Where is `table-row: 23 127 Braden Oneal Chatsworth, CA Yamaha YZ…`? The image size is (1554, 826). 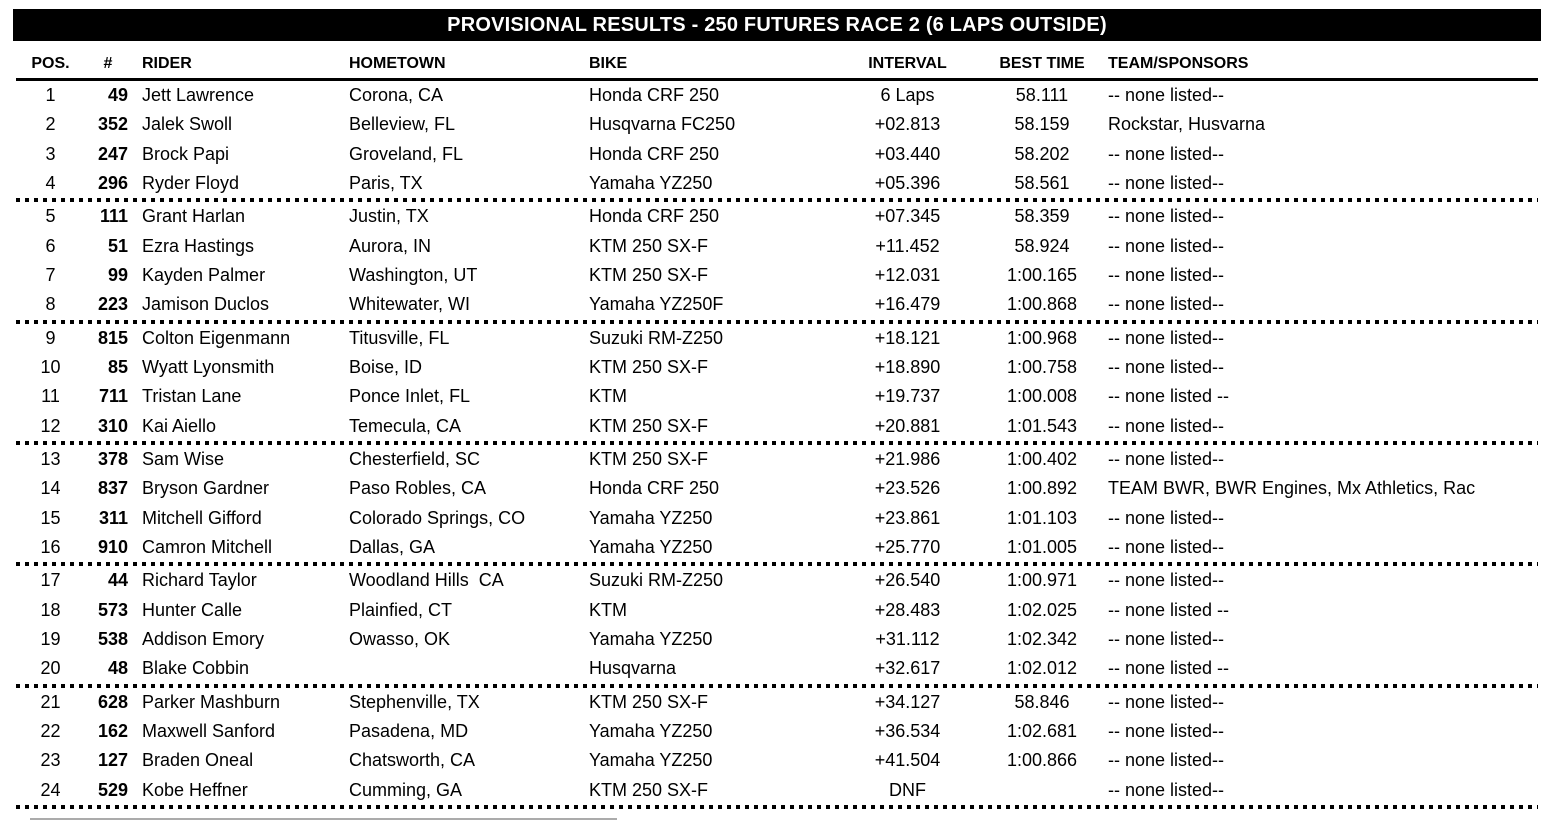 table-row: 23 127 Braden Oneal Chatsworth, CA Yamaha YZ… is located at coordinates (777, 760).